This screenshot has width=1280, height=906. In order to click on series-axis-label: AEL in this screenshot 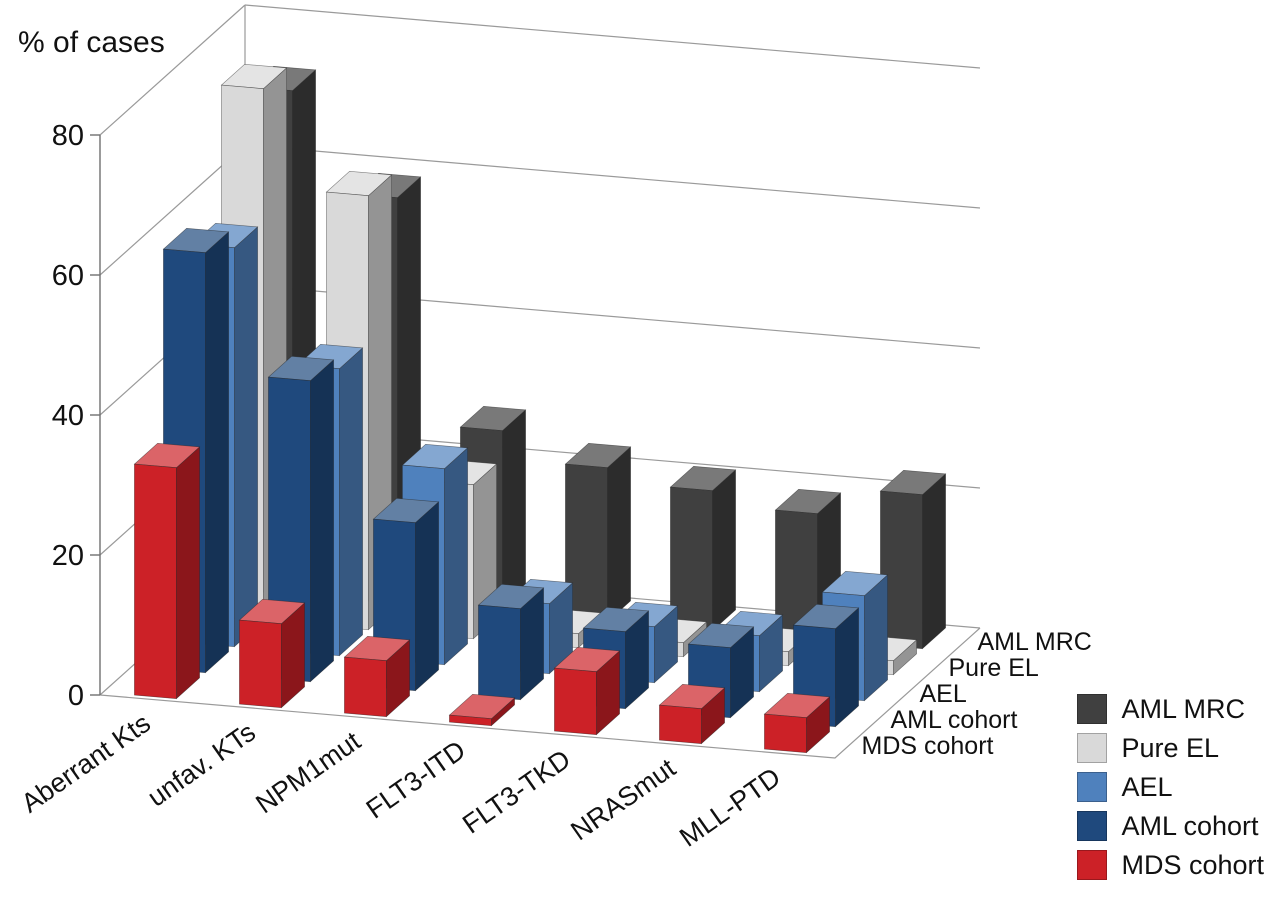, I will do `click(943, 694)`.